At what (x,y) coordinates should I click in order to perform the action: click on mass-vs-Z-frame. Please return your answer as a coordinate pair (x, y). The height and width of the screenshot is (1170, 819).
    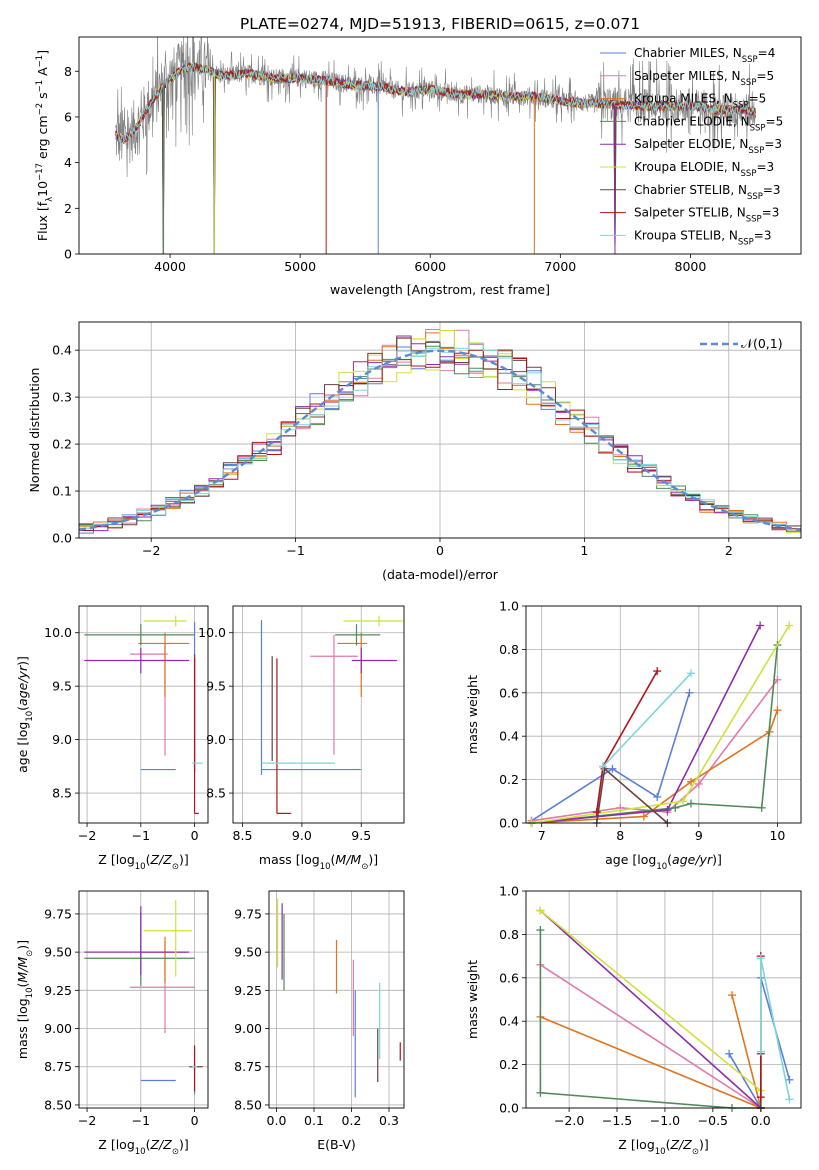
    Looking at the image, I should click on (143, 999).